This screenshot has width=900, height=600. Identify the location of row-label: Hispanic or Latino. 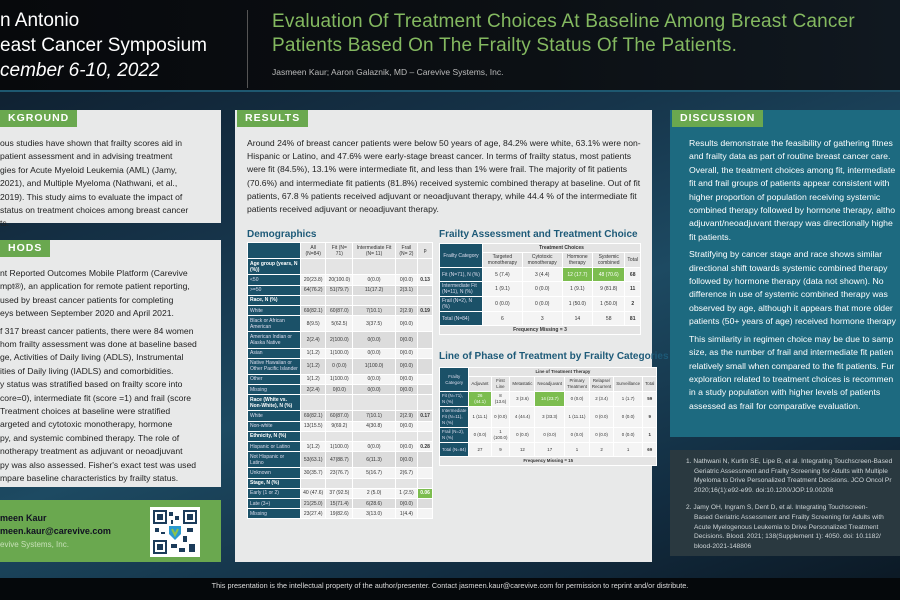
(274, 446).